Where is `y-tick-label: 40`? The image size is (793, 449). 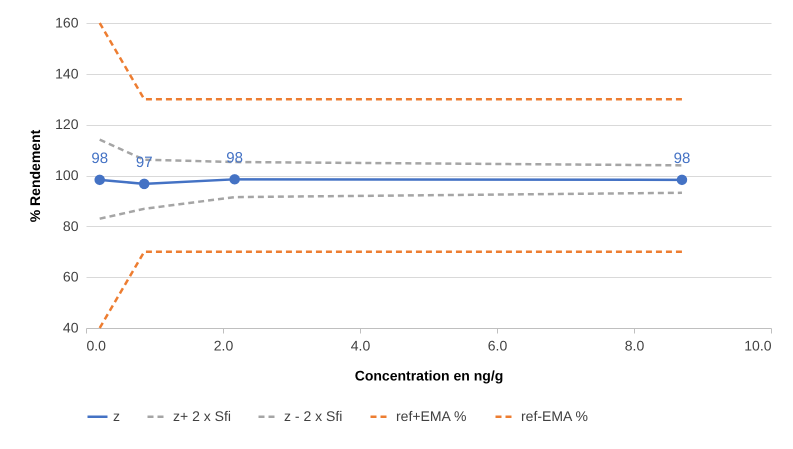 y-tick-label: 40 is located at coordinates (70, 328).